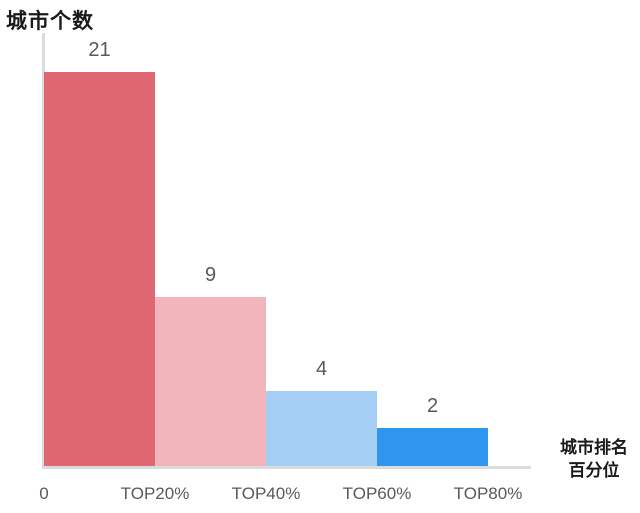  Describe the element at coordinates (594, 447) in the screenshot. I see `x-axis-title-line1: 城市排名` at that location.